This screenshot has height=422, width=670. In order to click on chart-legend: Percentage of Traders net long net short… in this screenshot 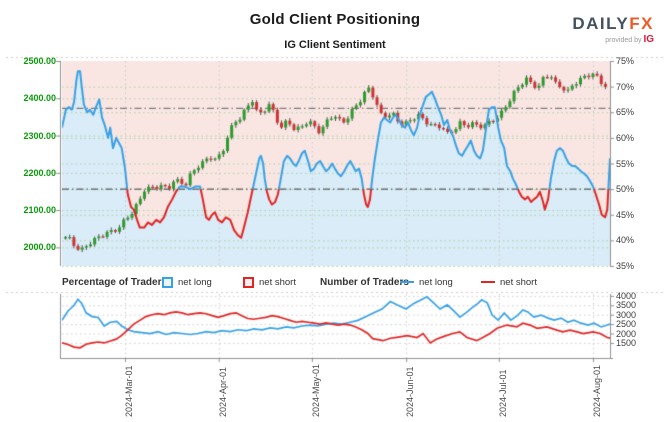, I will do `click(335, 283)`.